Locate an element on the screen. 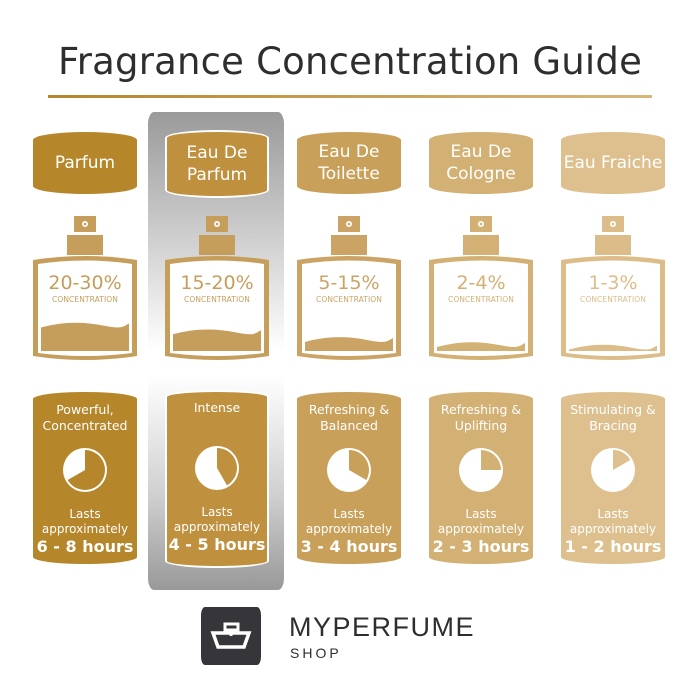 Image resolution: width=700 pixels, height=700 pixels. concentration-value: 20-30% is located at coordinates (85, 283).